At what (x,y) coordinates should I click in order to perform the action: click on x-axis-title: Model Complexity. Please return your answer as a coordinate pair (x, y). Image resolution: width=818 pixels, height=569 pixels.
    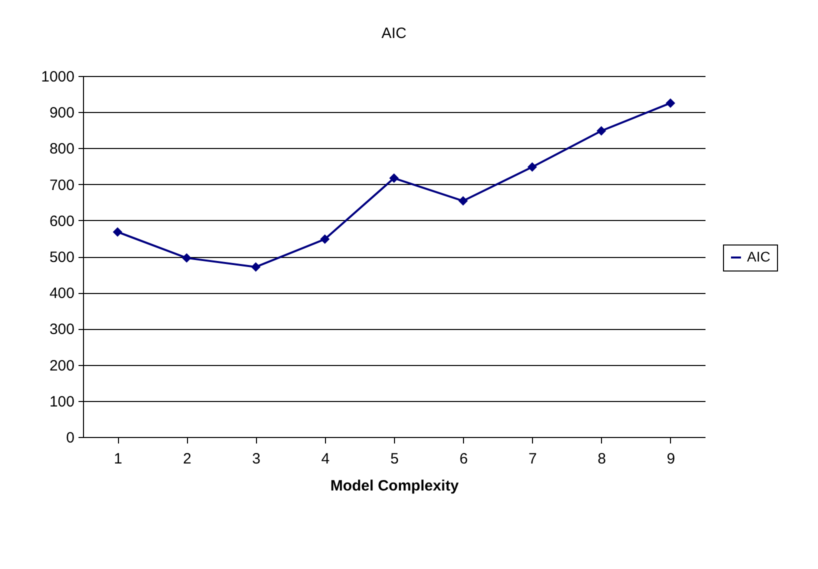
    Looking at the image, I should click on (395, 486).